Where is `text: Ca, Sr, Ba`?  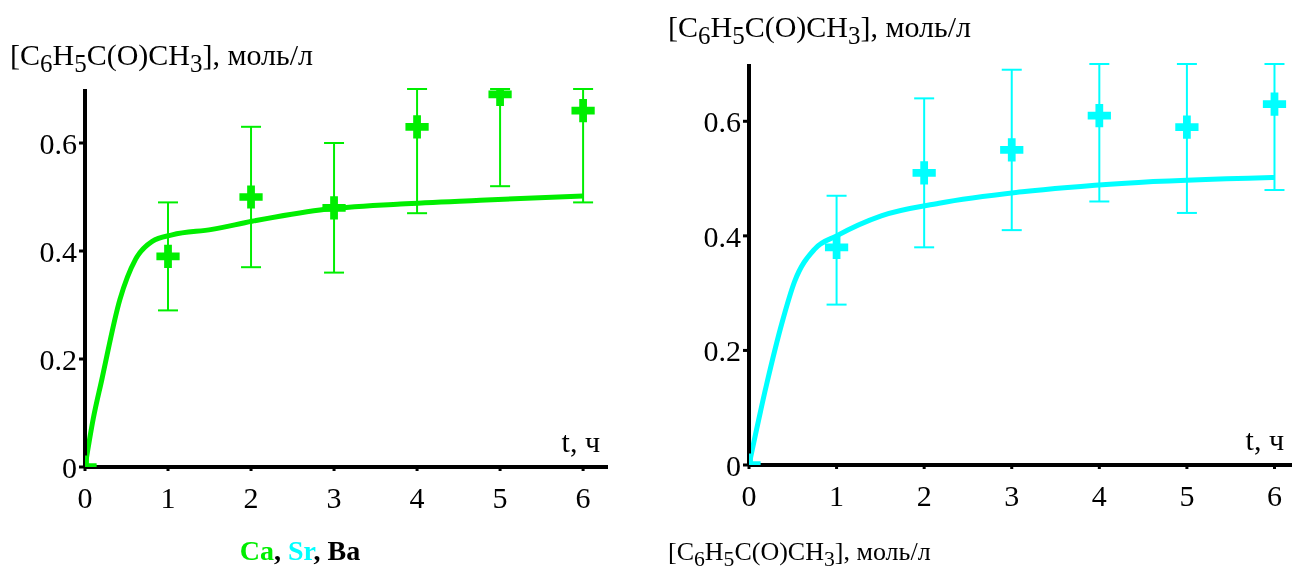 text: Ca, Sr, Ba is located at coordinates (300, 550).